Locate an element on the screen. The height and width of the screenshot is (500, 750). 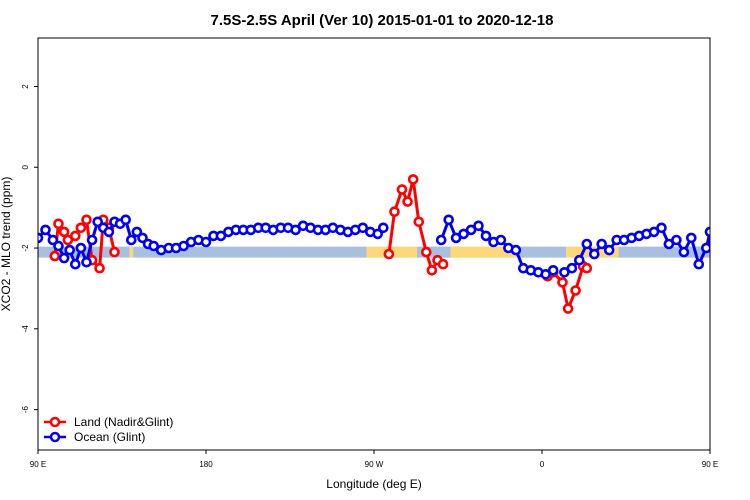
y-axis-label: XCO2 - MLO trend (ppm) is located at coordinates (6, 244).